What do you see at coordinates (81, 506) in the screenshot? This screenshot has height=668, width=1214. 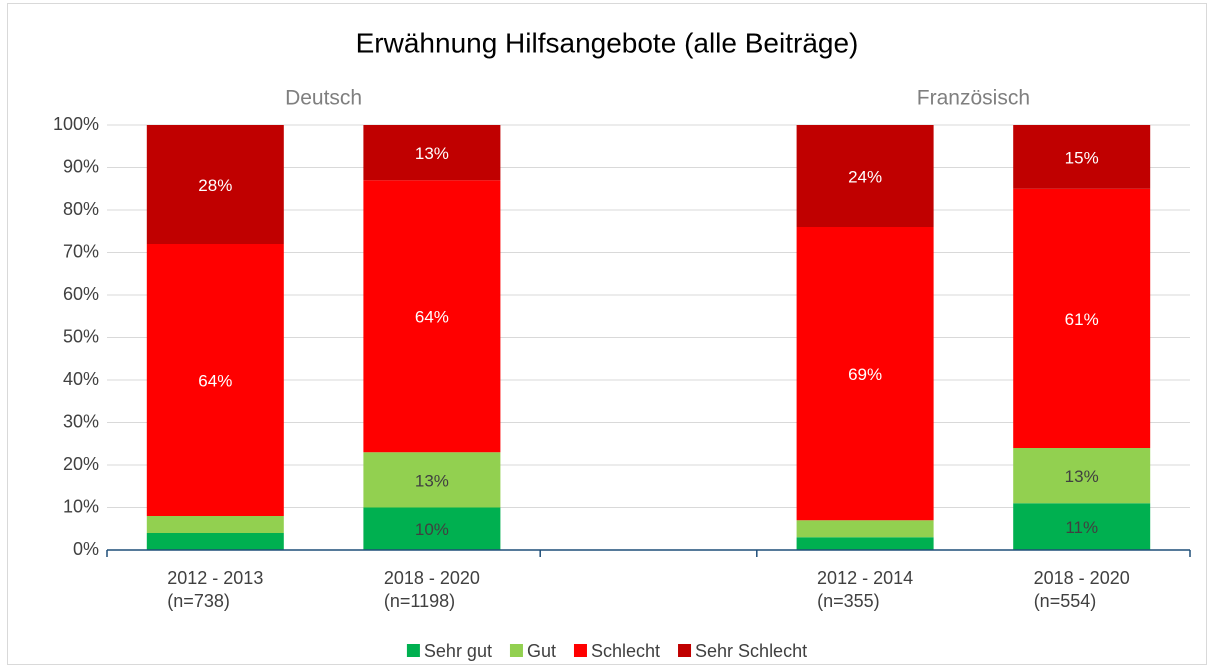 I see `y-tick-label: 10%` at bounding box center [81, 506].